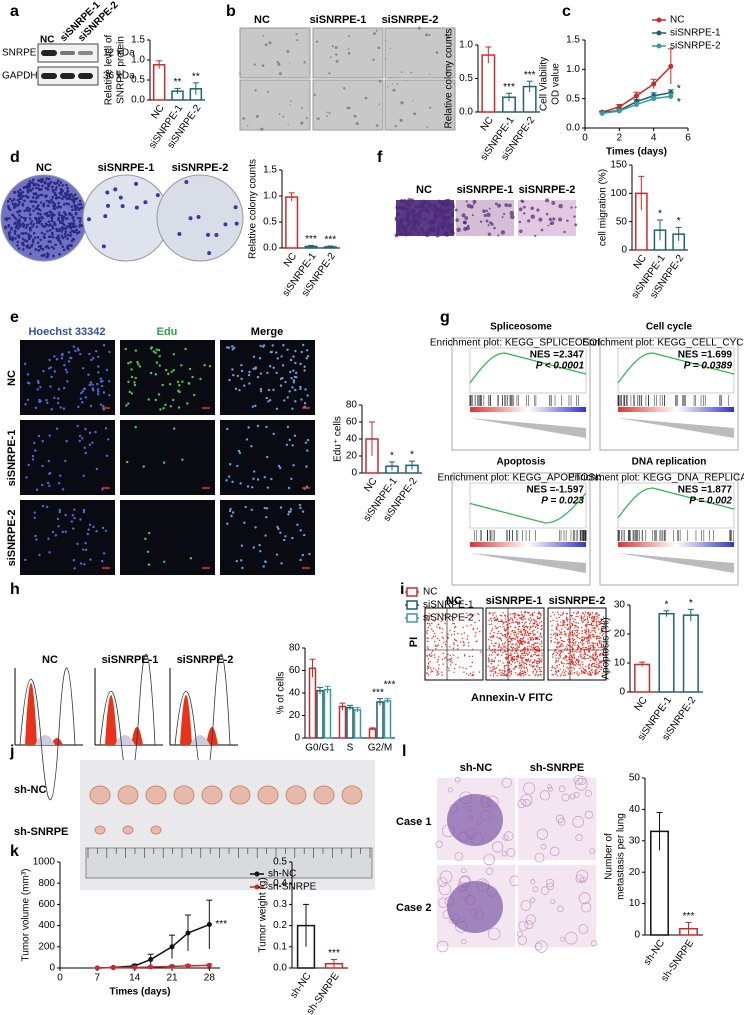 This screenshot has height=1015, width=744. Describe the element at coordinates (547, 218) in the screenshot. I see `micrograph` at that location.